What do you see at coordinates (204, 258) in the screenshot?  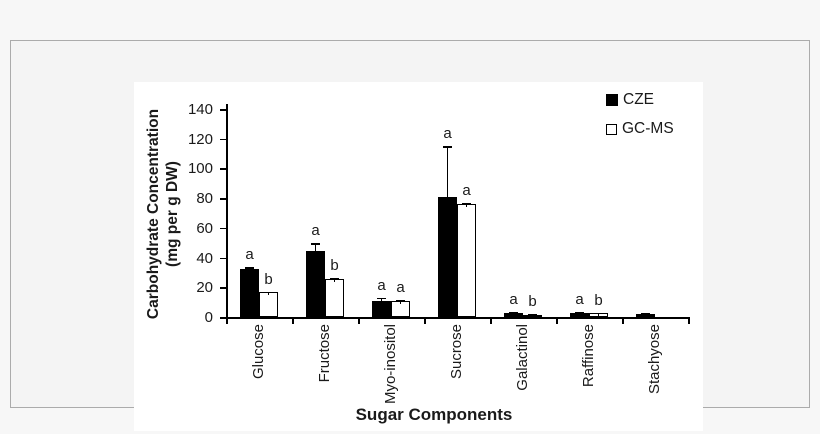 I see `y-tick-label: 40` at bounding box center [204, 258].